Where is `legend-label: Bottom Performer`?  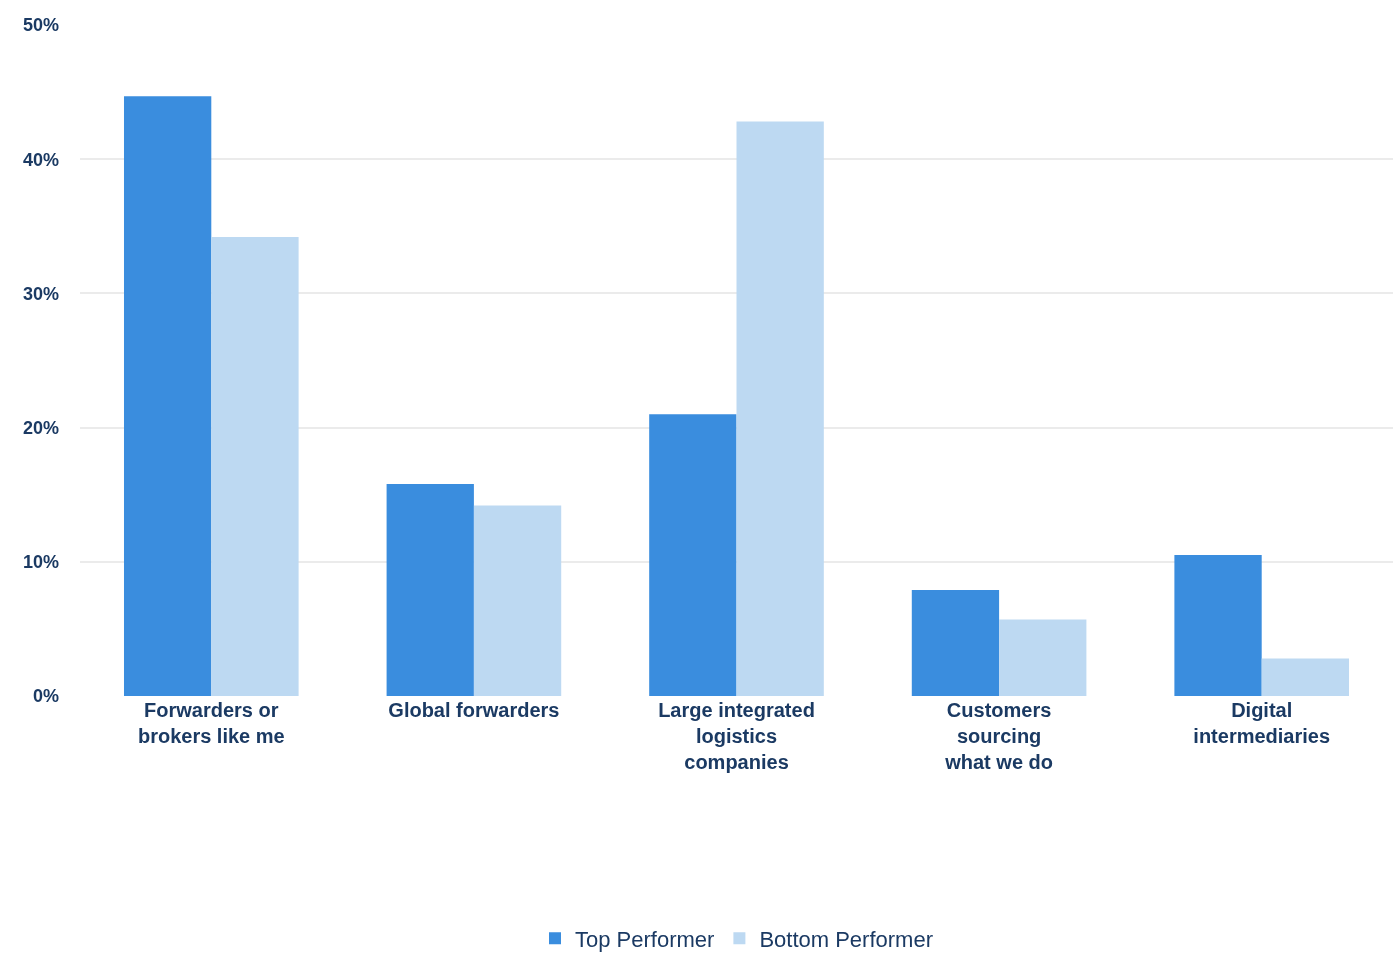
legend-label: Bottom Performer is located at coordinates (846, 939).